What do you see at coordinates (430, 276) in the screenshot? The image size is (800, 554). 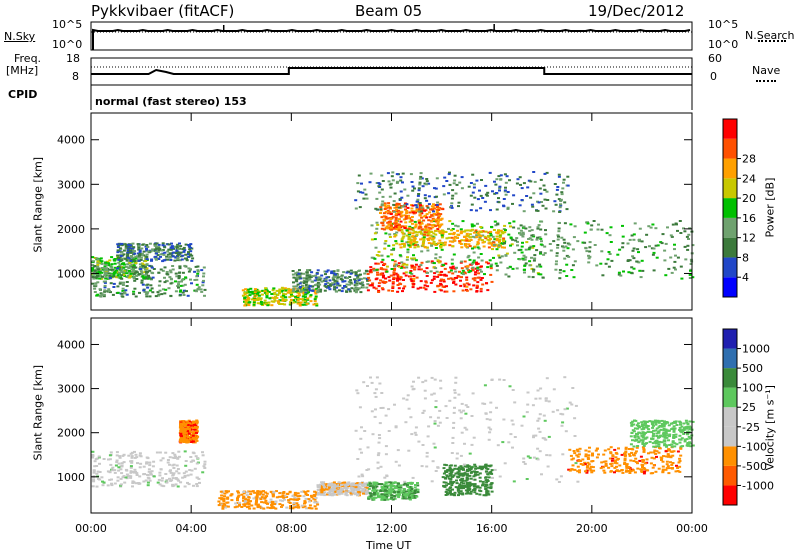 I see `power-scatter-region` at bounding box center [430, 276].